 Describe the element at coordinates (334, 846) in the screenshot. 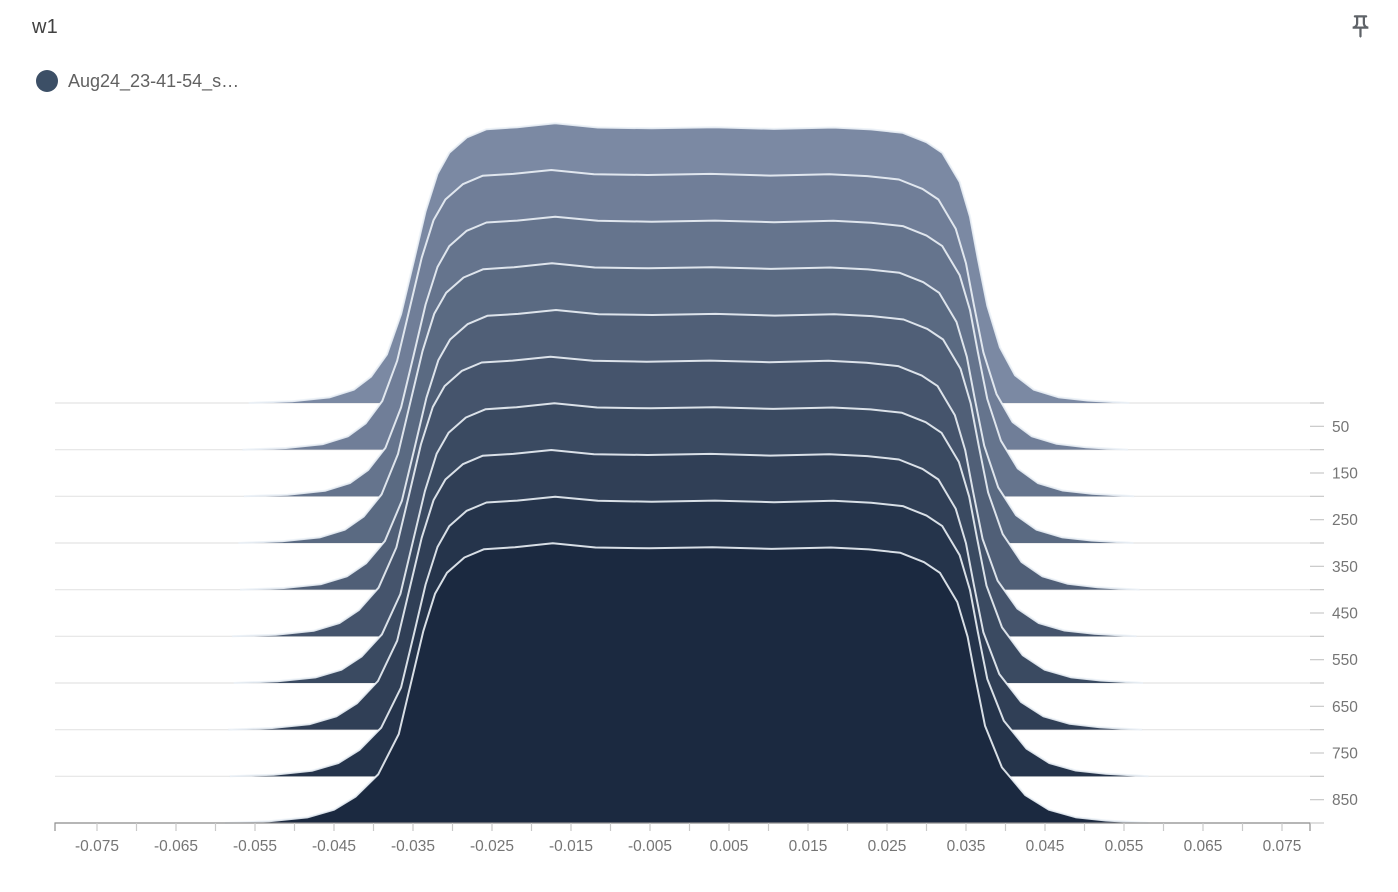

I see `x-tick-label: -0.045` at that location.